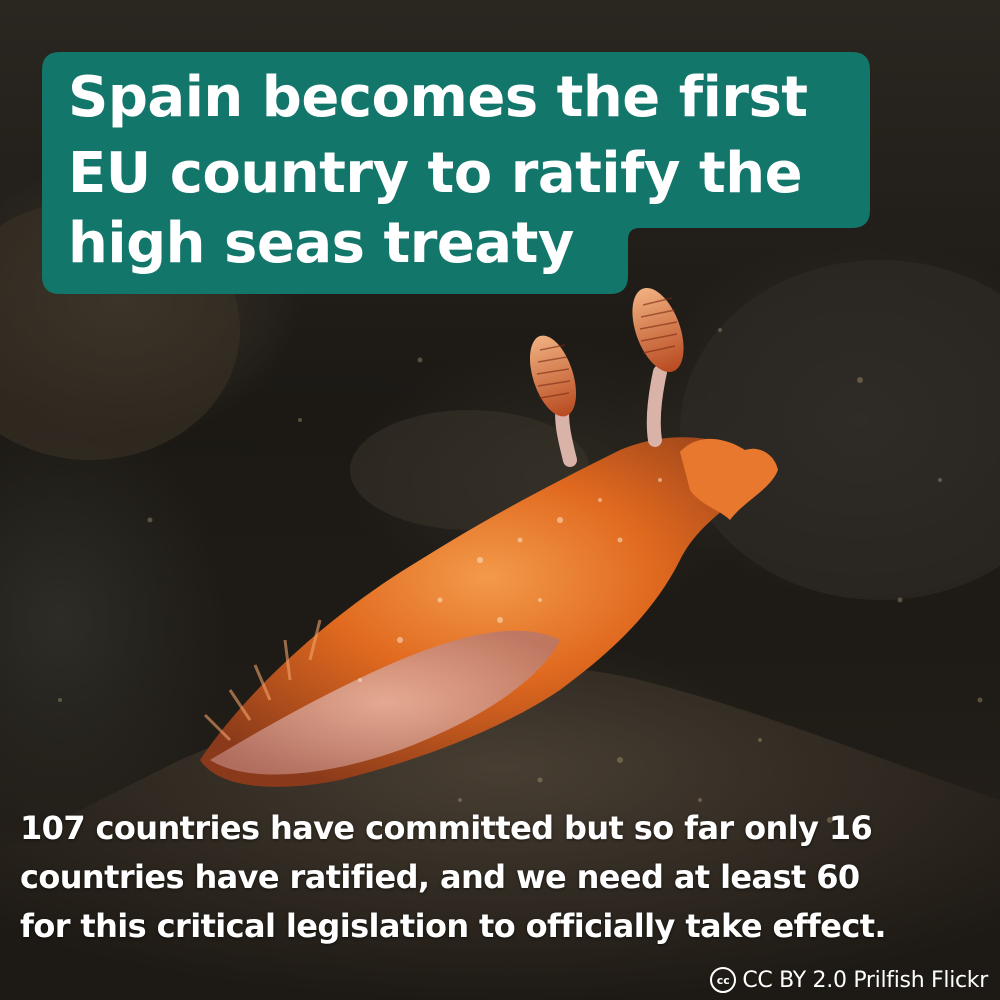 This screenshot has height=1000, width=1000. Describe the element at coordinates (438, 97) in the screenshot. I see `headline-line-1: Spain becomes the first` at that location.